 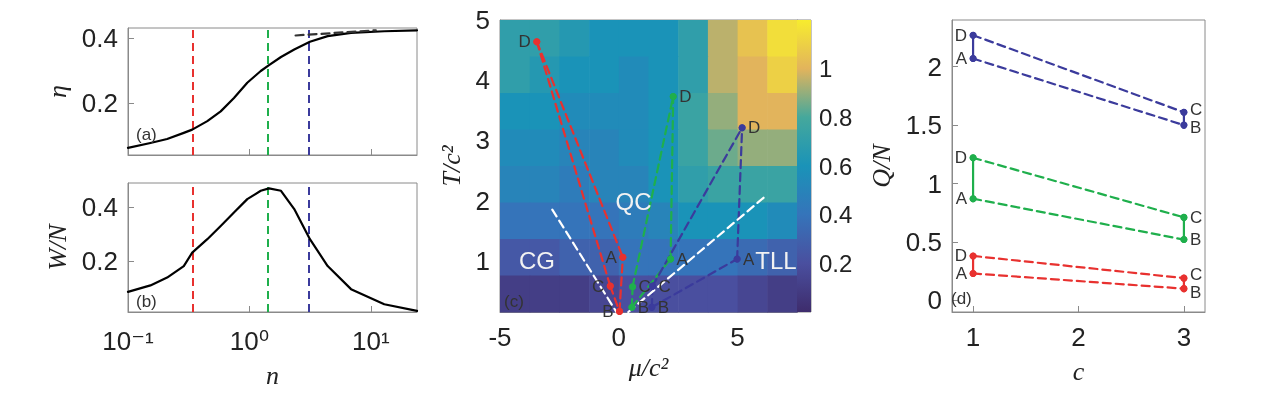 What do you see at coordinates (536, 260) in the screenshot?
I see `annotation: CG` at bounding box center [536, 260].